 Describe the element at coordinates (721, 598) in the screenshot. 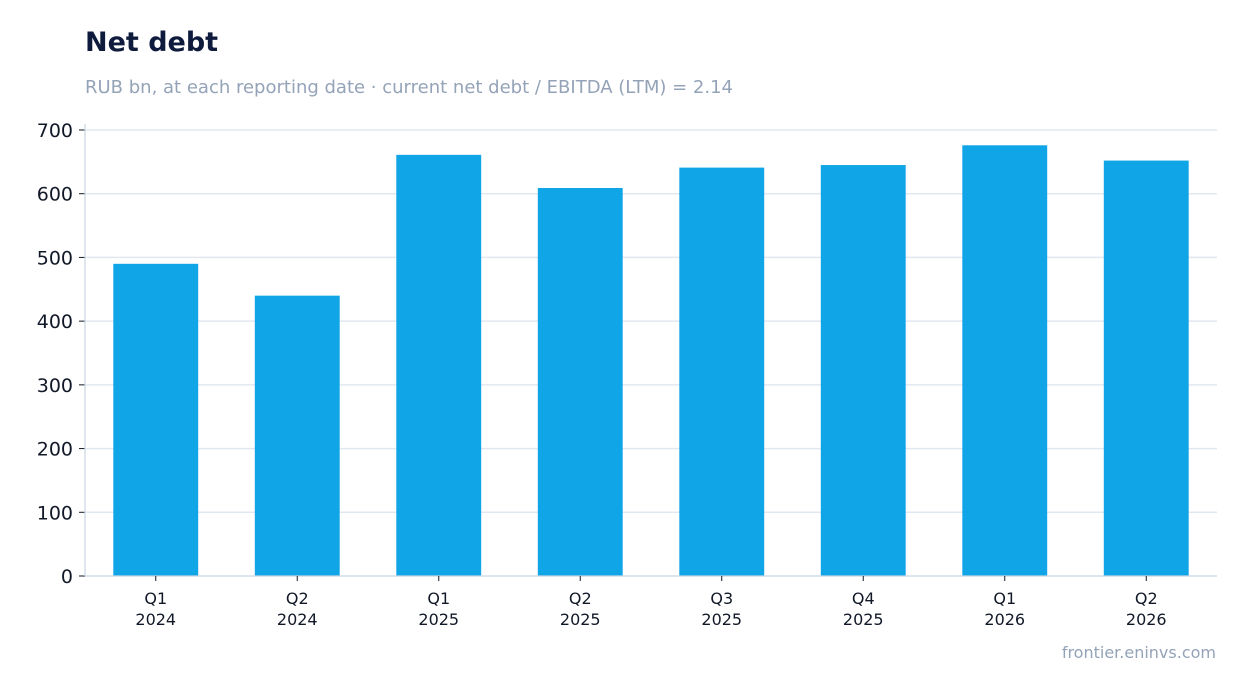

I see `x-tick-label-quarter: Q3` at that location.